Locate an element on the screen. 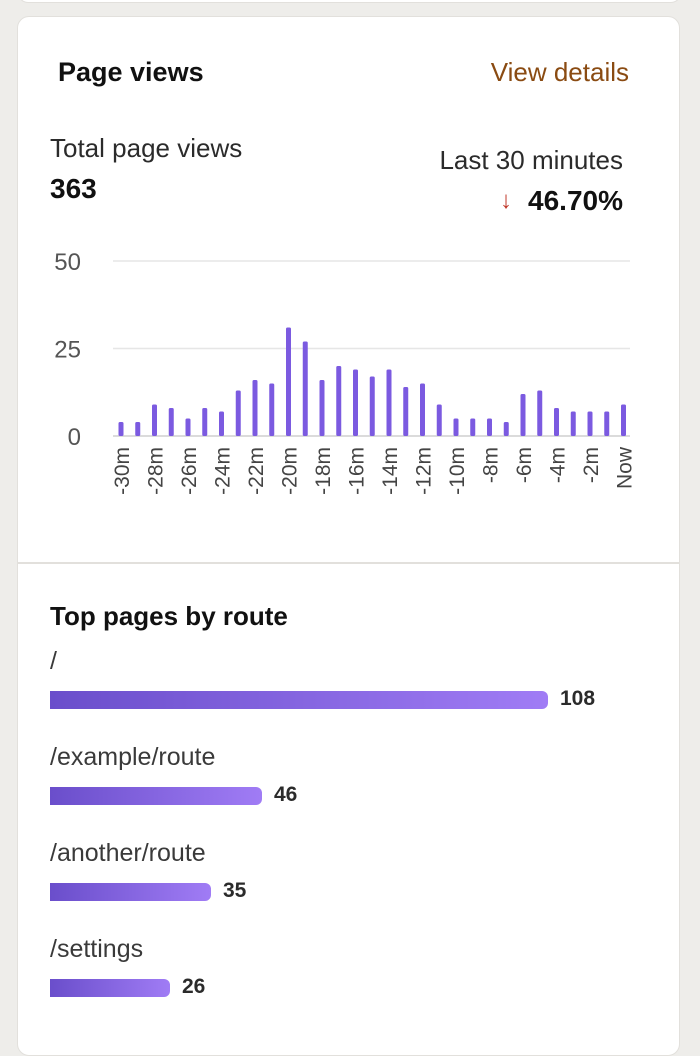  view-details-link: View details is located at coordinates (559, 72).